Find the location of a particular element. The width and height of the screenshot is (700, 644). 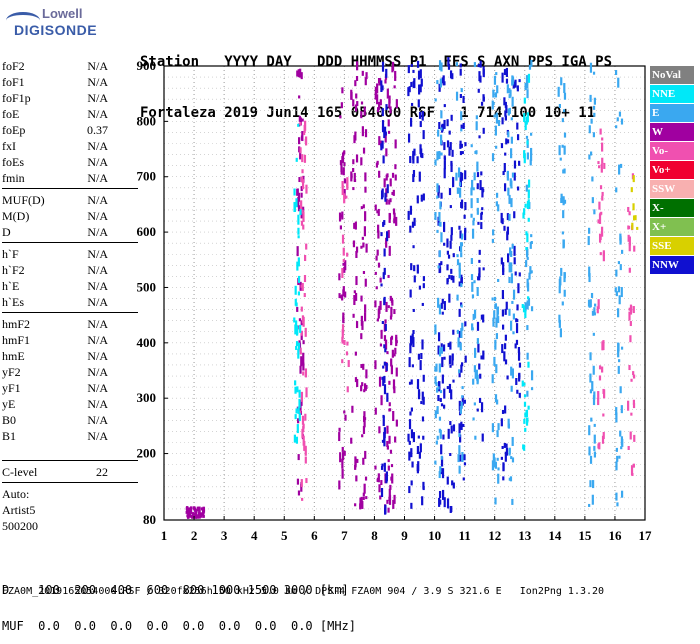

param-row: hmF2 N/A is located at coordinates (68, 324).